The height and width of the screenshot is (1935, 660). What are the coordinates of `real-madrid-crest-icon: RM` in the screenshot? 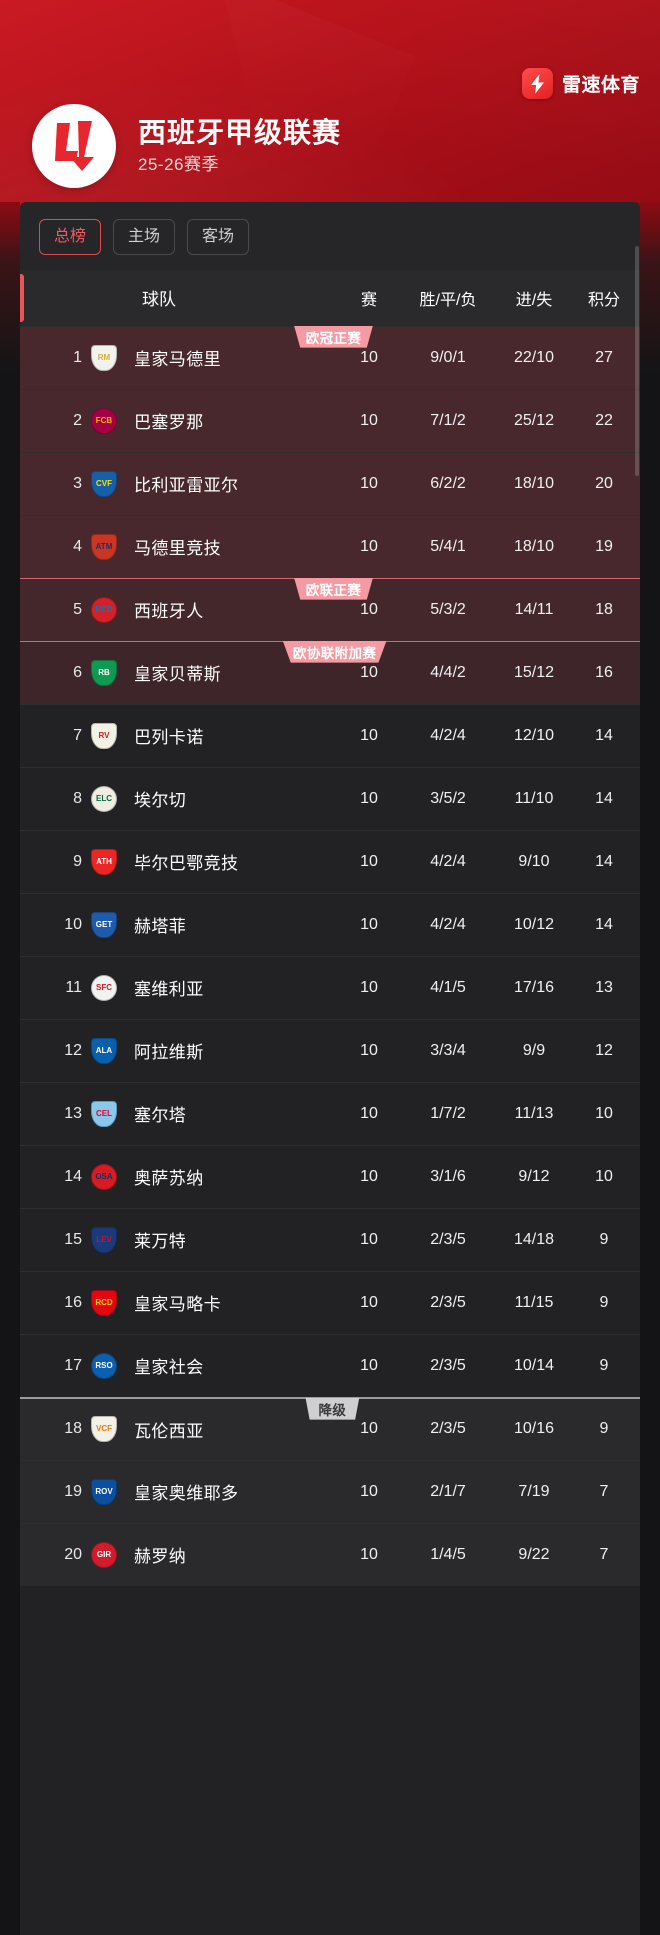 It's located at (104, 357).